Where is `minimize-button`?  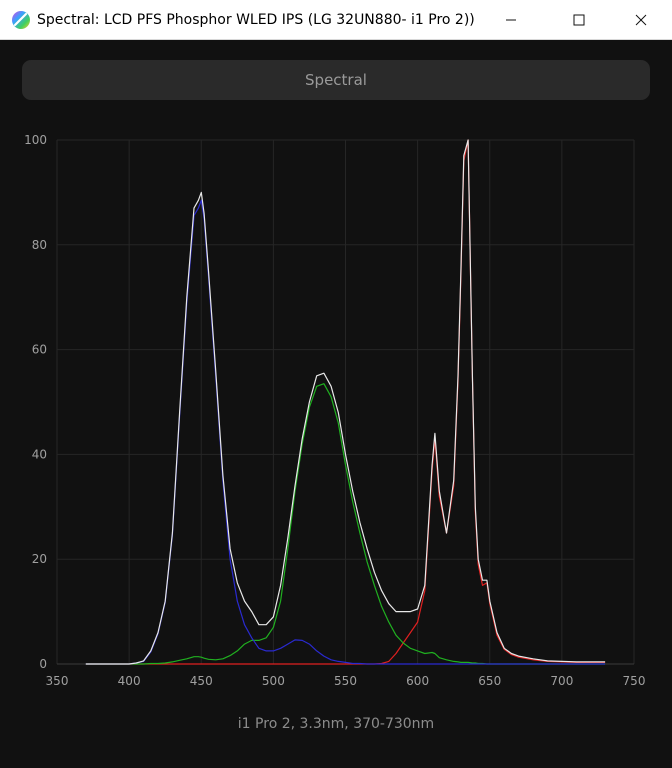 minimize-button is located at coordinates (511, 19).